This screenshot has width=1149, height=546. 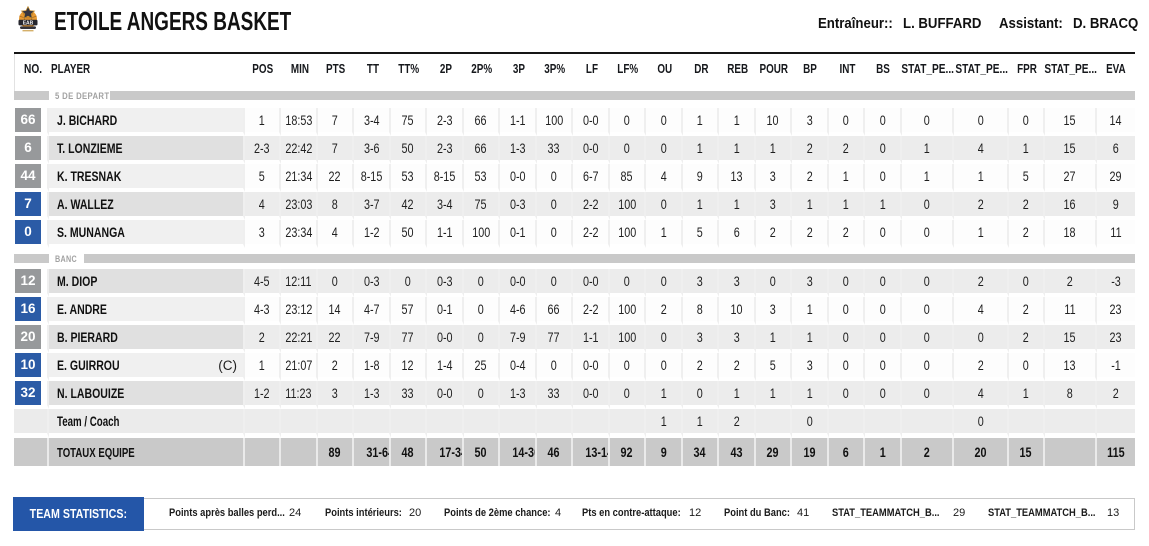 I want to click on svg-text: EAB, so click(x=28, y=23).